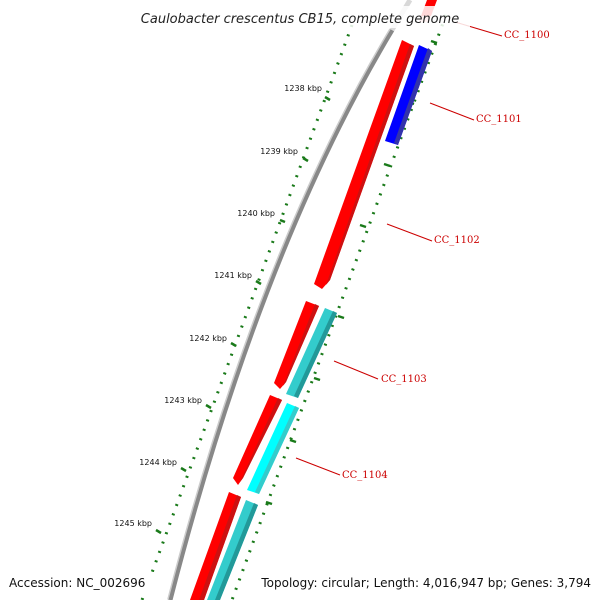 The height and width of the screenshot is (600, 600). Describe the element at coordinates (233, 275) in the screenshot. I see `kbp-label: 1241 kbp` at that location.